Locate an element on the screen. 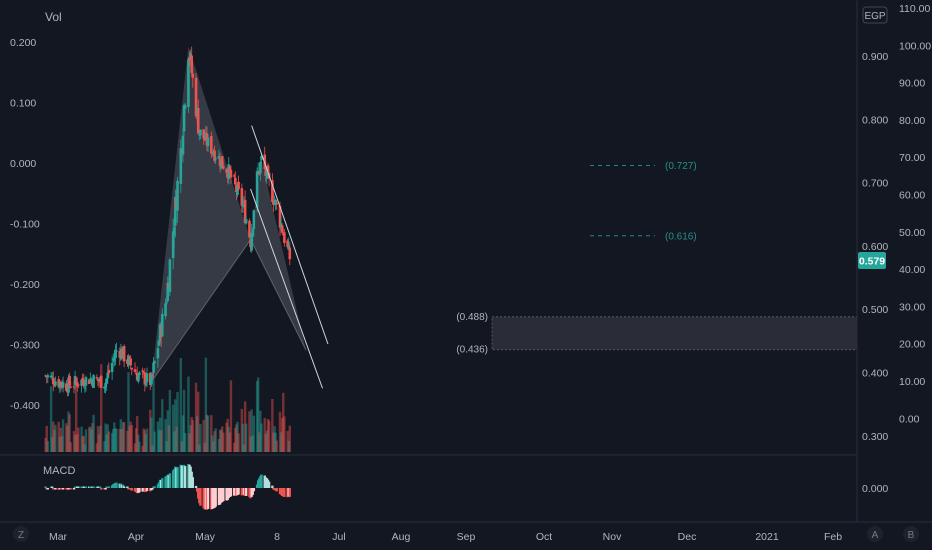 The height and width of the screenshot is (550, 932). target-zone: (0.488) (0.436) is located at coordinates (657, 334).